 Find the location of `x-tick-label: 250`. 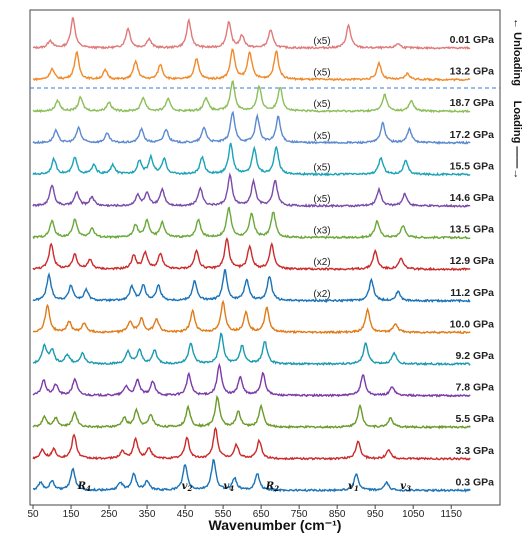

x-tick-label: 250 is located at coordinates (109, 514).